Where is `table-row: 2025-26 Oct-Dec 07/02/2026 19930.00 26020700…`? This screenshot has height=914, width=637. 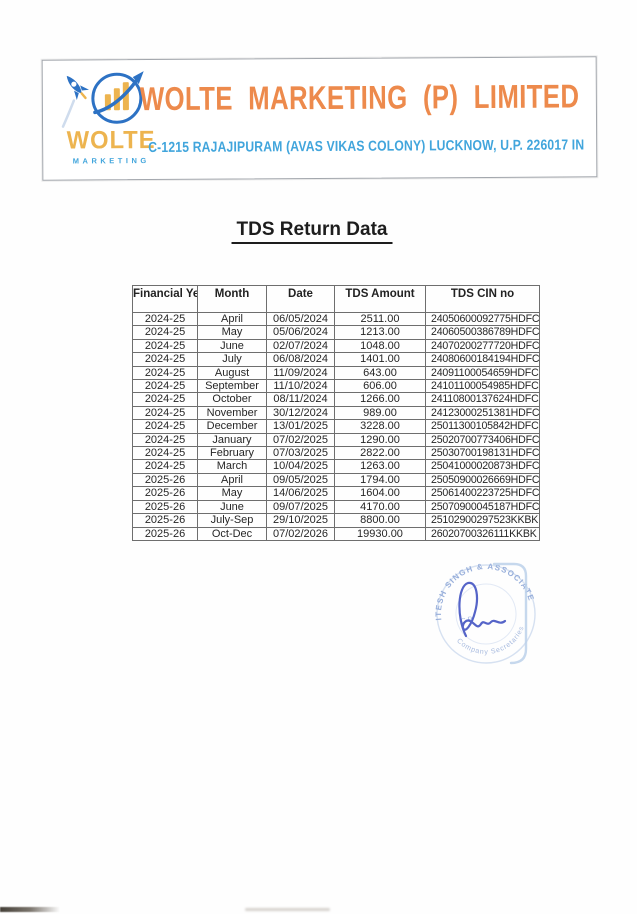 table-row: 2025-26 Oct-Dec 07/02/2026 19930.00 26020700… is located at coordinates (336, 533).